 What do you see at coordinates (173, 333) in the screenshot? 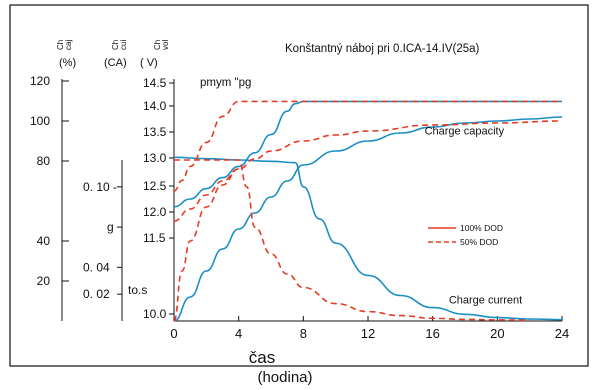
I see `x-tick-label: 0` at bounding box center [173, 333].